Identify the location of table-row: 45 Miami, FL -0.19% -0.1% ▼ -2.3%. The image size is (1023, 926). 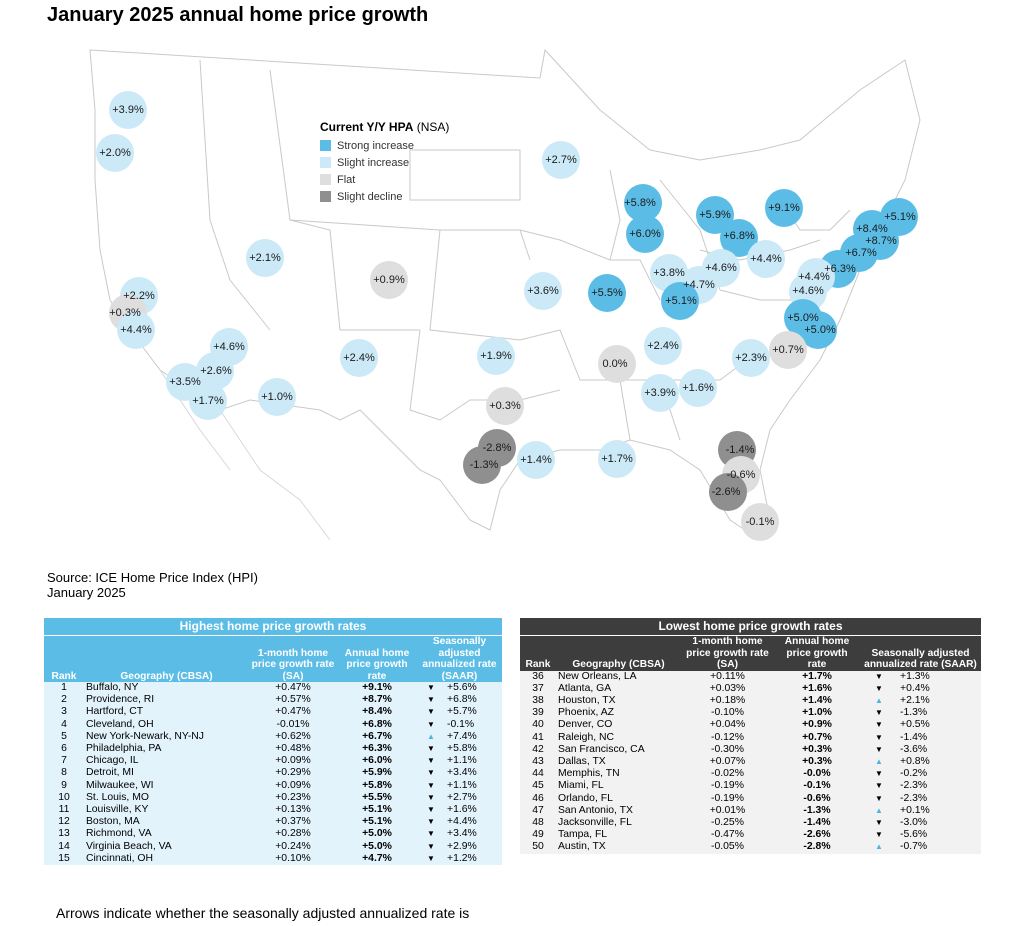
(750, 786).